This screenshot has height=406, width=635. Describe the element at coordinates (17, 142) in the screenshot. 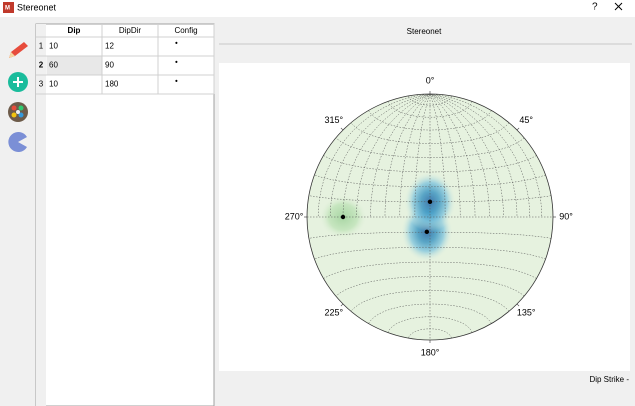

I see `tool-rose` at that location.